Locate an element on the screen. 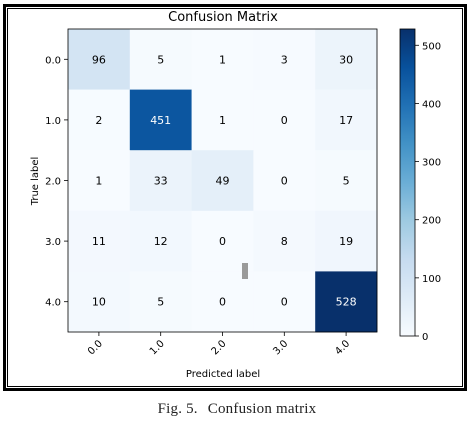 Image resolution: width=474 pixels, height=424 pixels. y-axis-ticks: 0.0 1.0 2.0 3.0 4.0 is located at coordinates (56, 182).